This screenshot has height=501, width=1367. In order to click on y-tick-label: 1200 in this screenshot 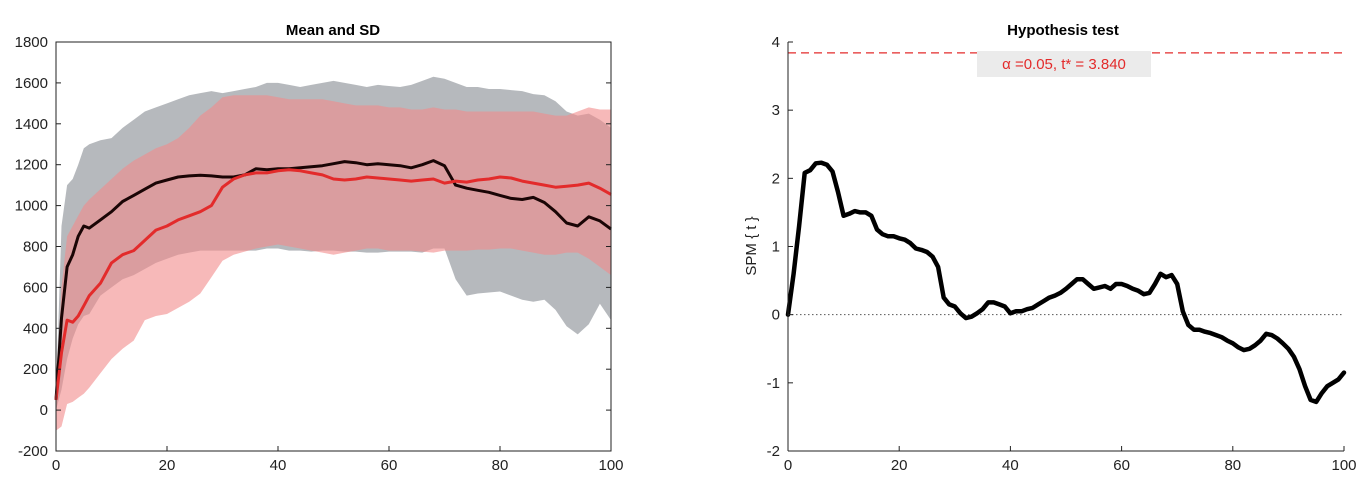, I will do `click(31, 165)`.